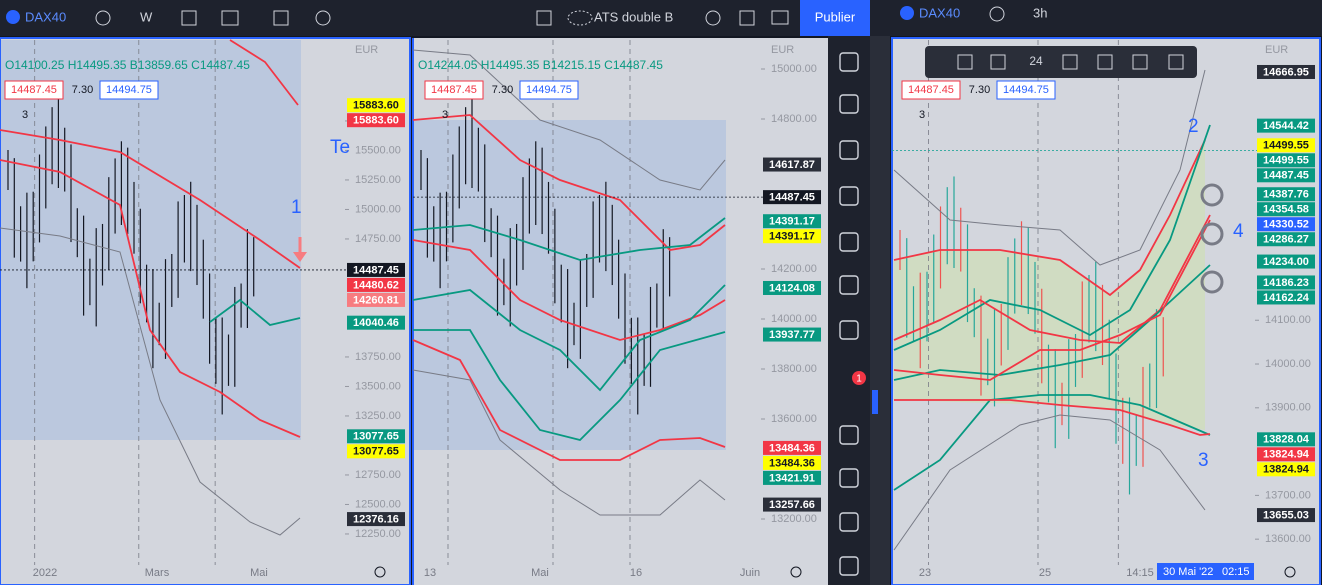  Describe the element at coordinates (1288, 320) in the screenshot. I see `y-tick-label: 14100.00` at that location.